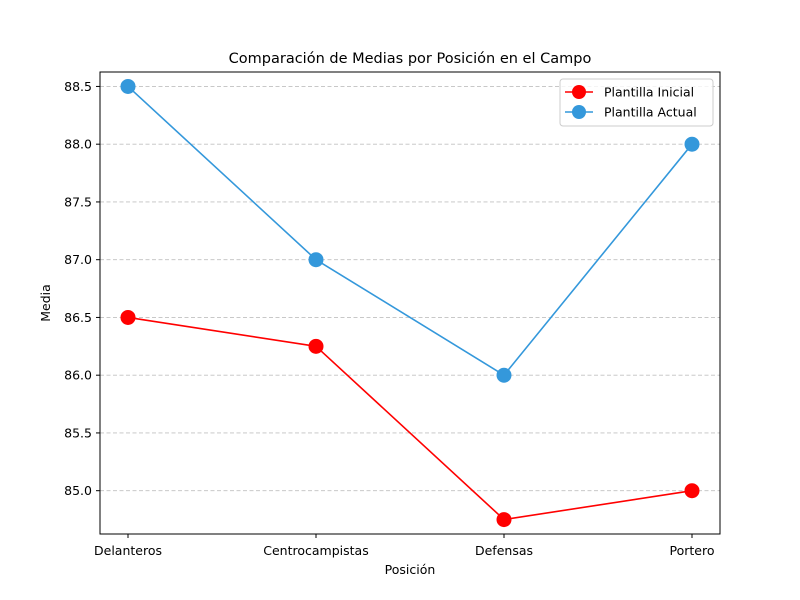 The height and width of the screenshot is (600, 800). What do you see at coordinates (504, 550) in the screenshot?
I see `x-tick-label: Defensas` at bounding box center [504, 550].